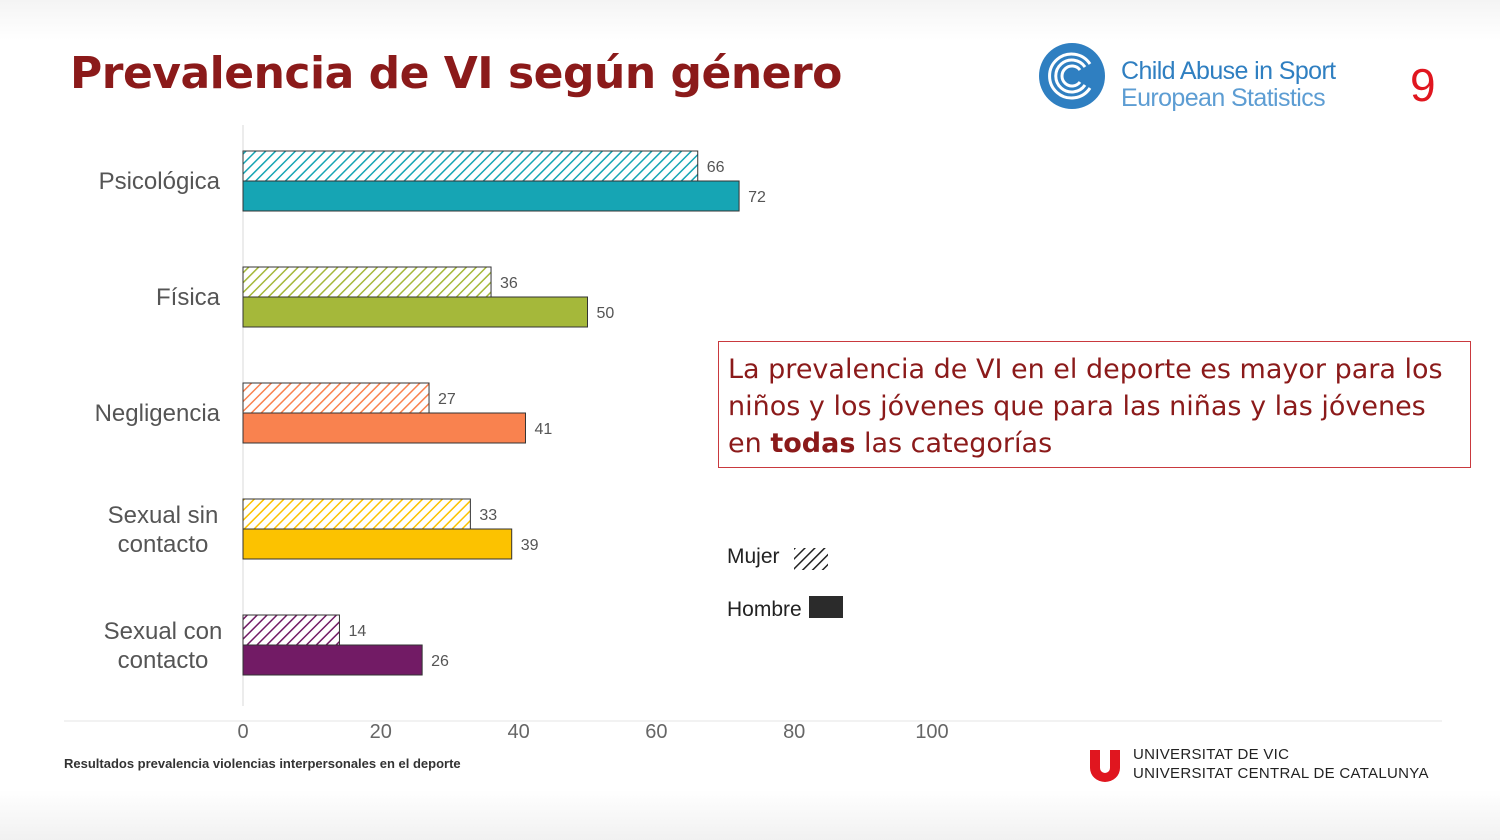 This screenshot has width=1500, height=840. Describe the element at coordinates (811, 559) in the screenshot. I see `legend-swatch-mujer` at that location.